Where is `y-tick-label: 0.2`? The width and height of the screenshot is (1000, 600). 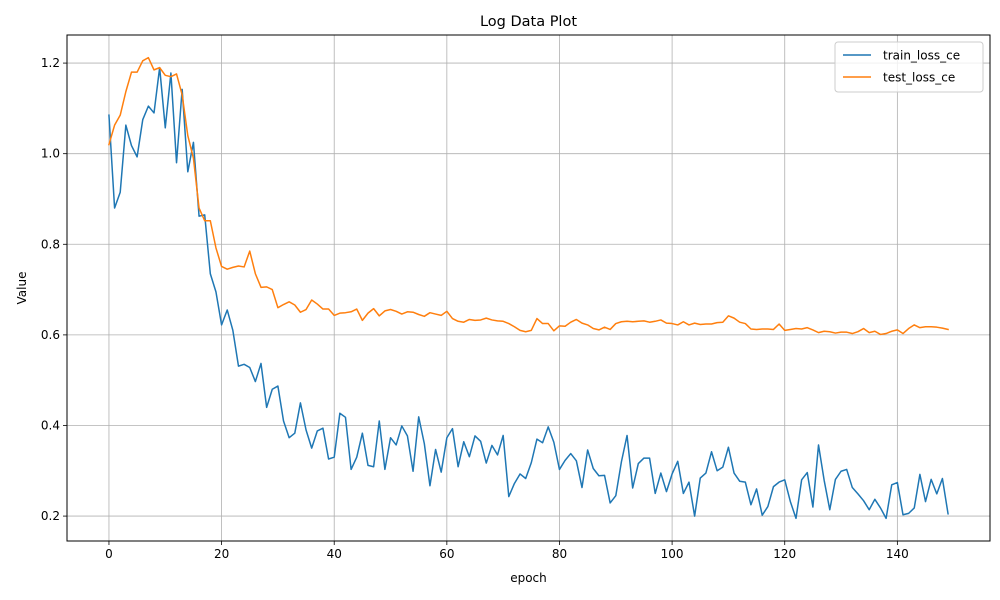
y-tick-label: 0.2 is located at coordinates (50, 516).